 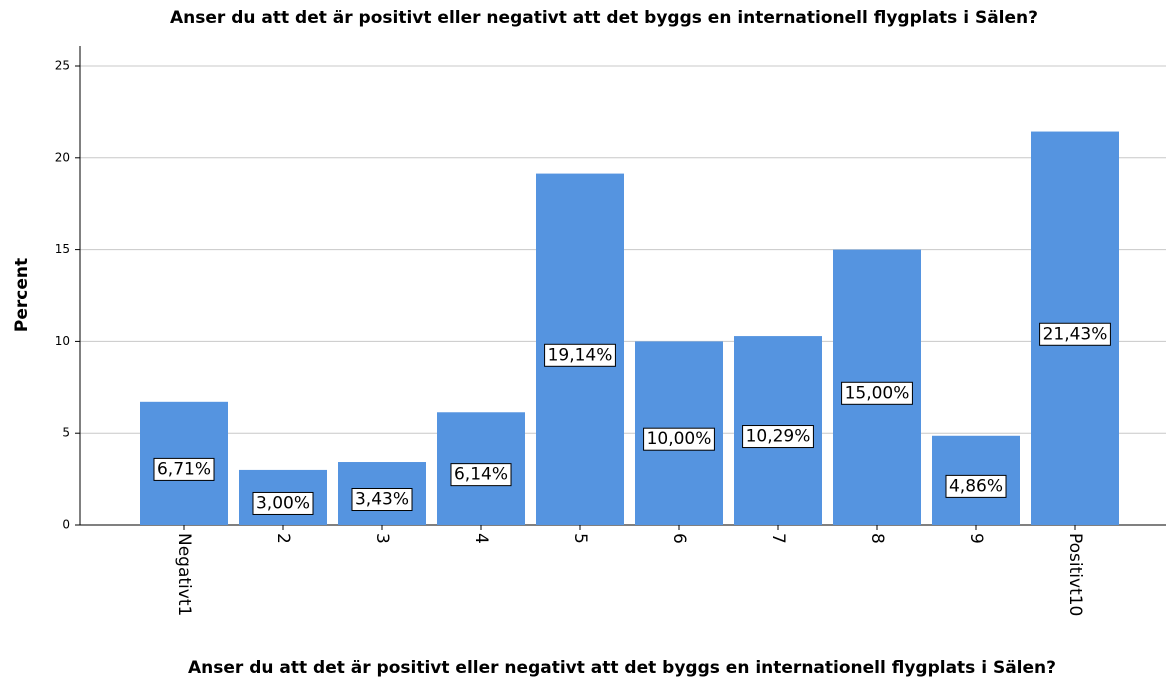 I want to click on x-tick-label: 3, so click(x=382, y=538).